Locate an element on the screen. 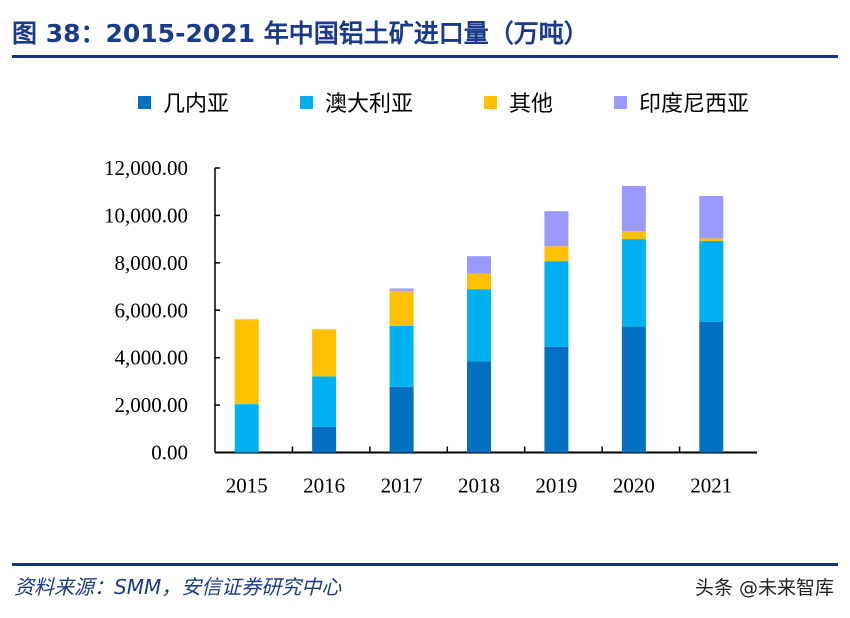 Image resolution: width=850 pixels, height=618 pixels. source-note: 资料来源：SMM，安信证券研究中心 is located at coordinates (178, 587).